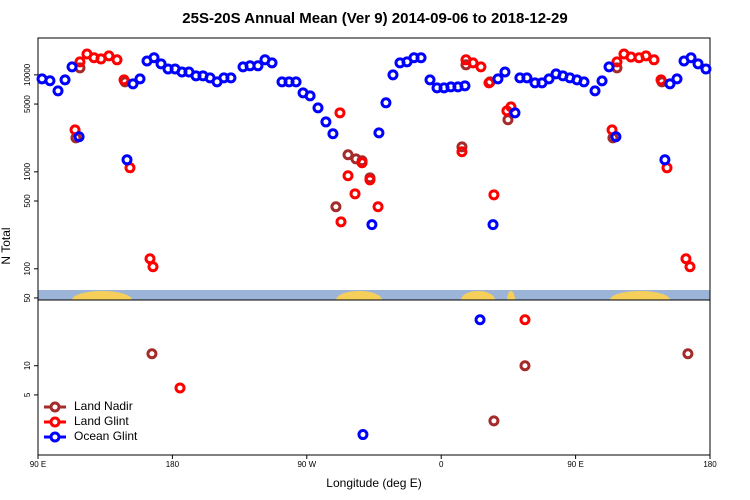 This screenshot has width=750, height=500. Describe the element at coordinates (103, 406) in the screenshot. I see `legend-label: Land Nadir` at that location.